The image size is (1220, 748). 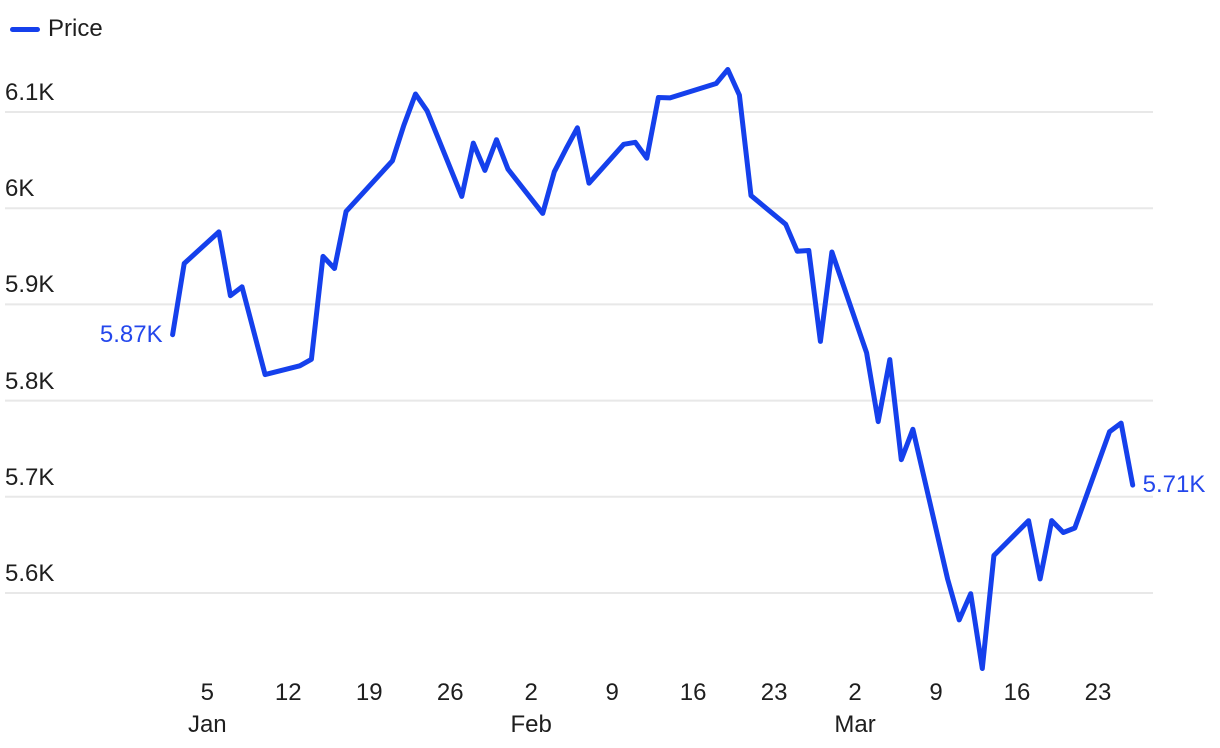 What do you see at coordinates (30, 477) in the screenshot?
I see `y-axis-label: 5.7K` at bounding box center [30, 477].